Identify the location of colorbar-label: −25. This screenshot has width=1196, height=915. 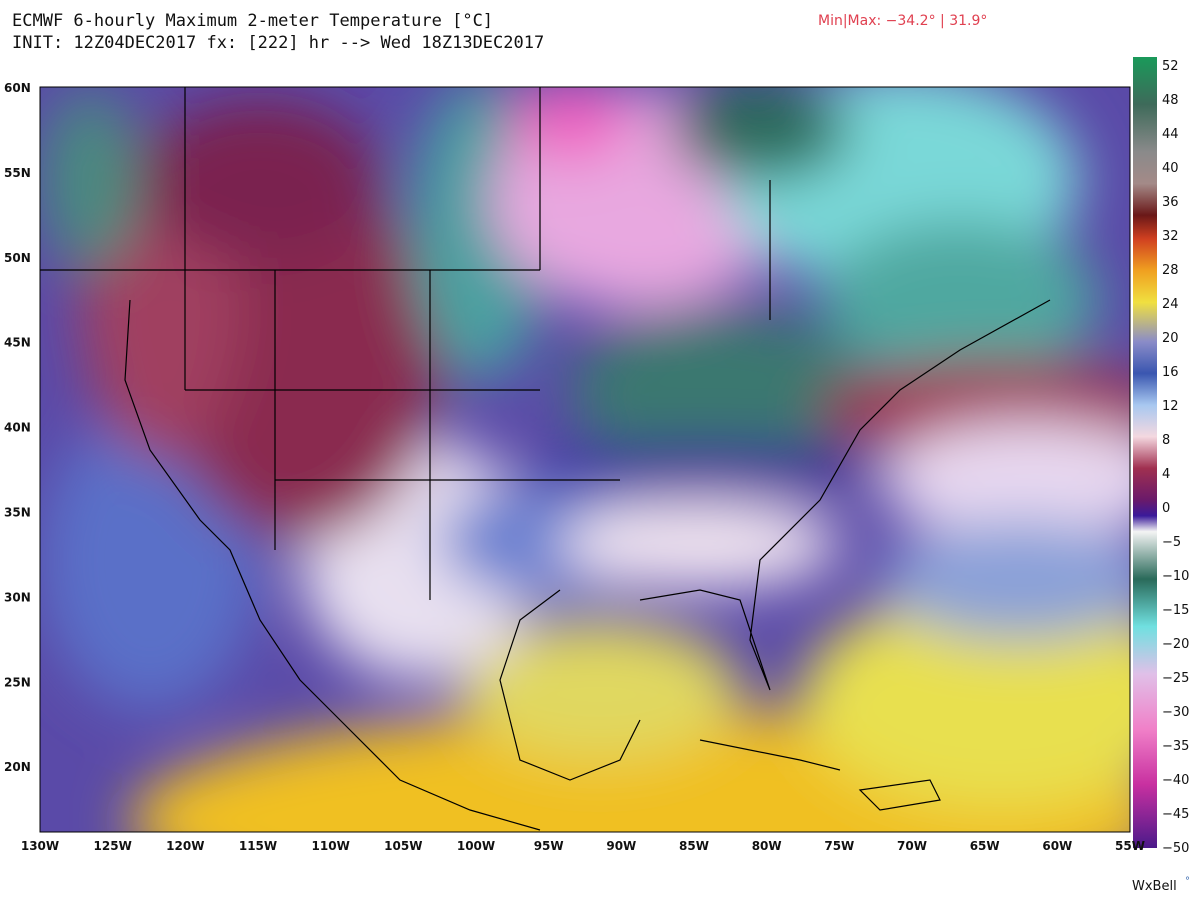
(1175, 678).